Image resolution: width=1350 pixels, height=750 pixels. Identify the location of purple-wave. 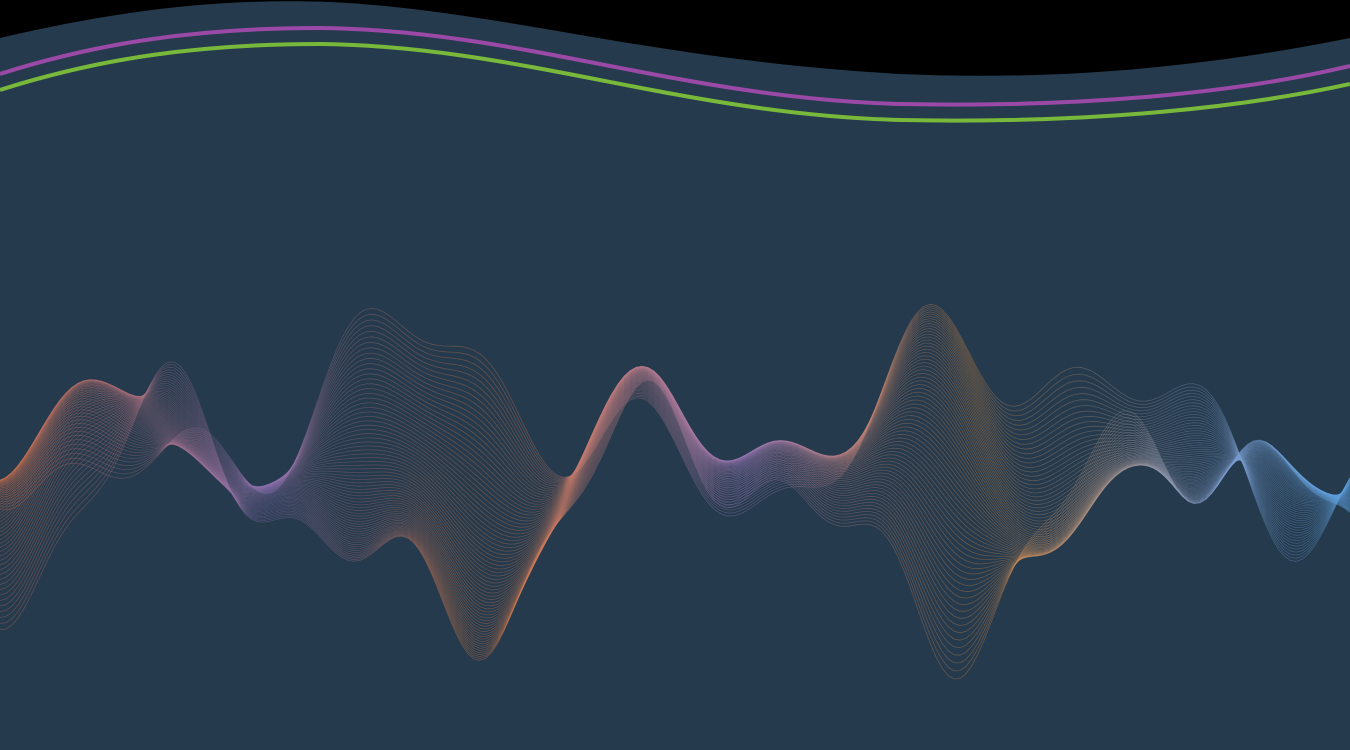
(675, 66).